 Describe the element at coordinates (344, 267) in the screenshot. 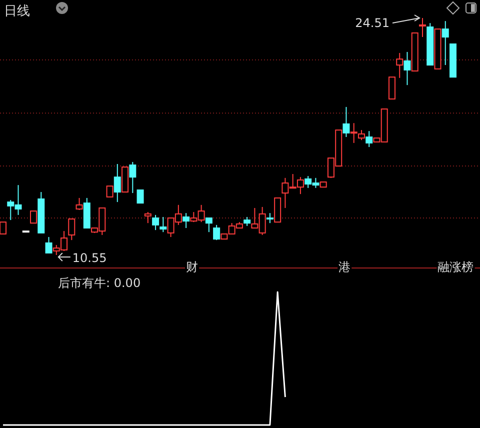

I see `text: 港` at that location.